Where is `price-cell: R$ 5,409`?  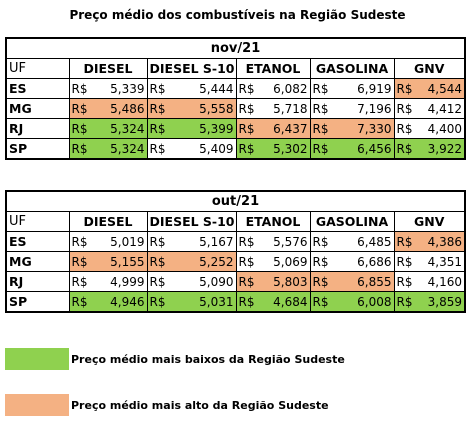
price-cell: R$ 5,409 is located at coordinates (191, 149).